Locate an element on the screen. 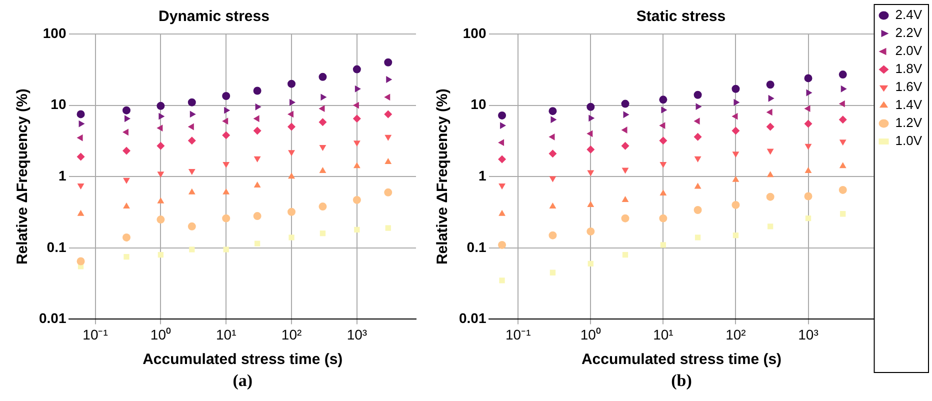  y-tick-label: 0.01 is located at coordinates (472, 318).